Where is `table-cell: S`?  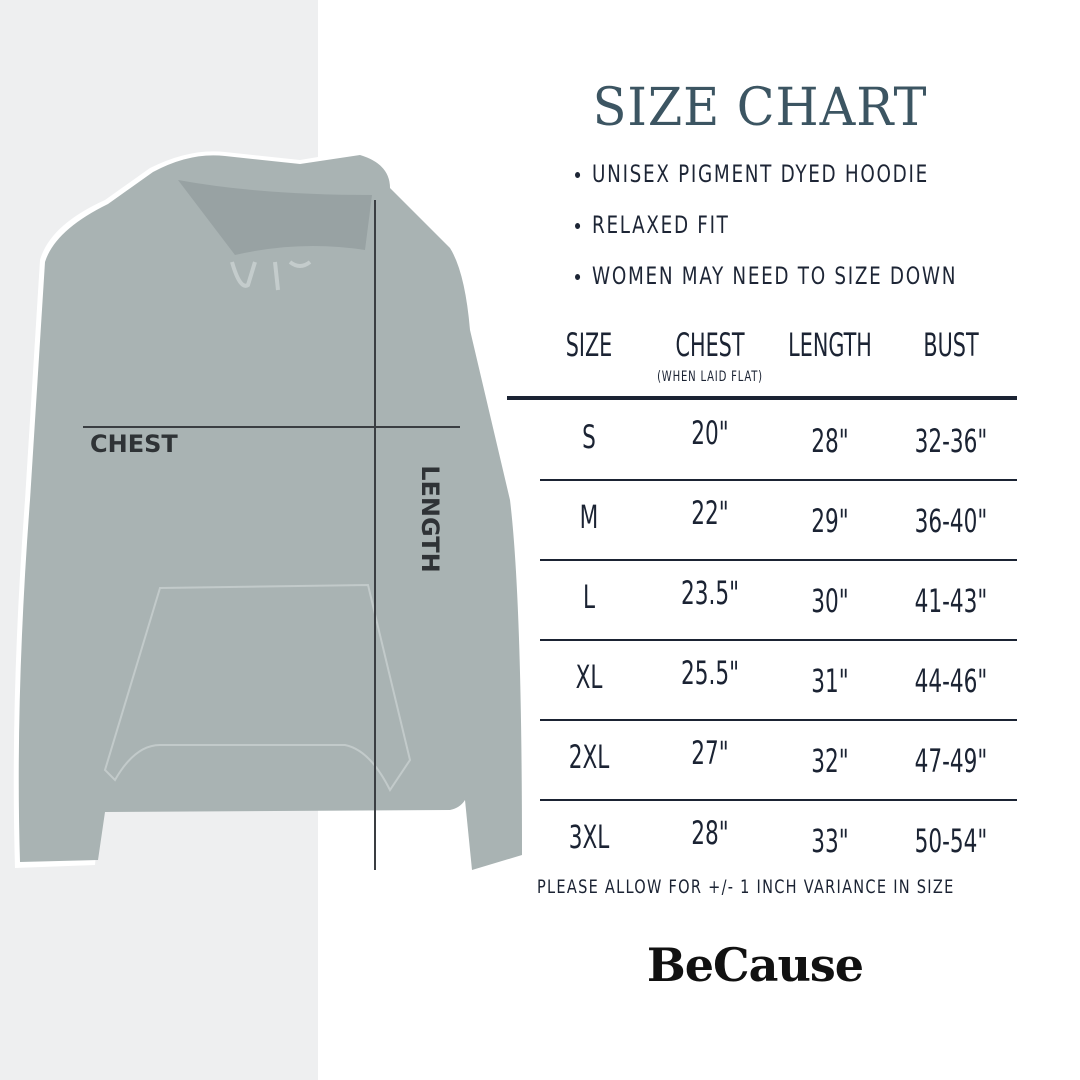
table-cell: S is located at coordinates (589, 437).